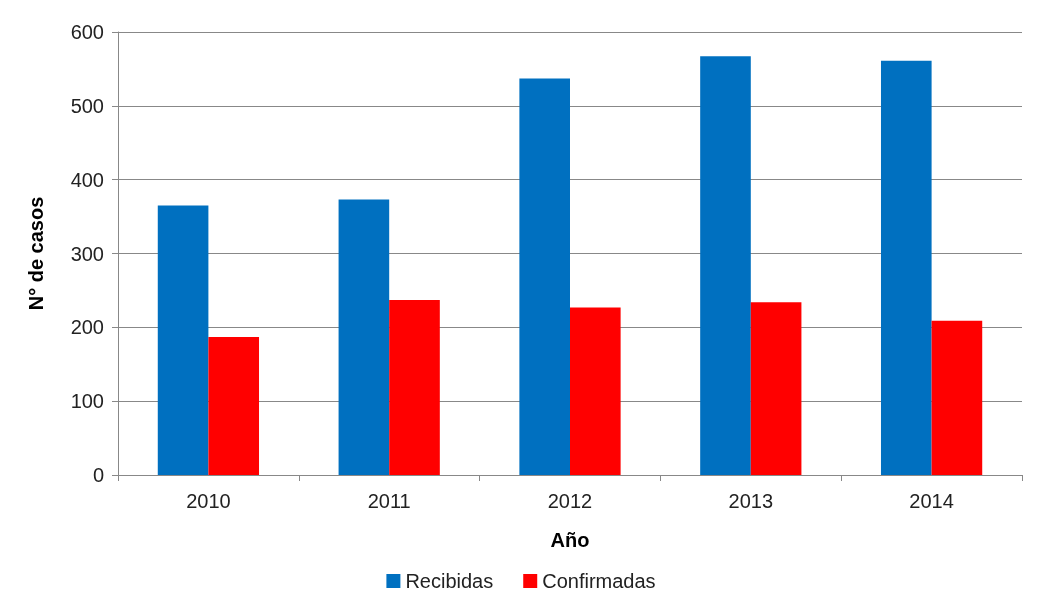 This screenshot has height=608, width=1042. Describe the element at coordinates (751, 501) in the screenshot. I see `x-tick-label: 2013` at that location.